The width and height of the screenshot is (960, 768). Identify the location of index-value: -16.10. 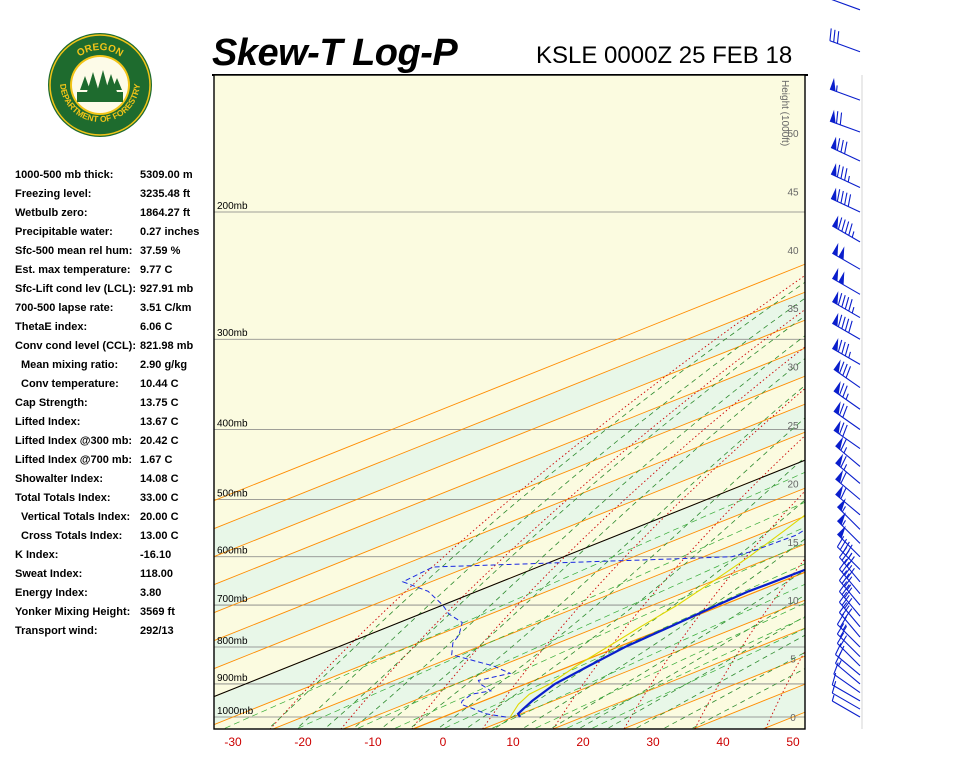
(156, 555).